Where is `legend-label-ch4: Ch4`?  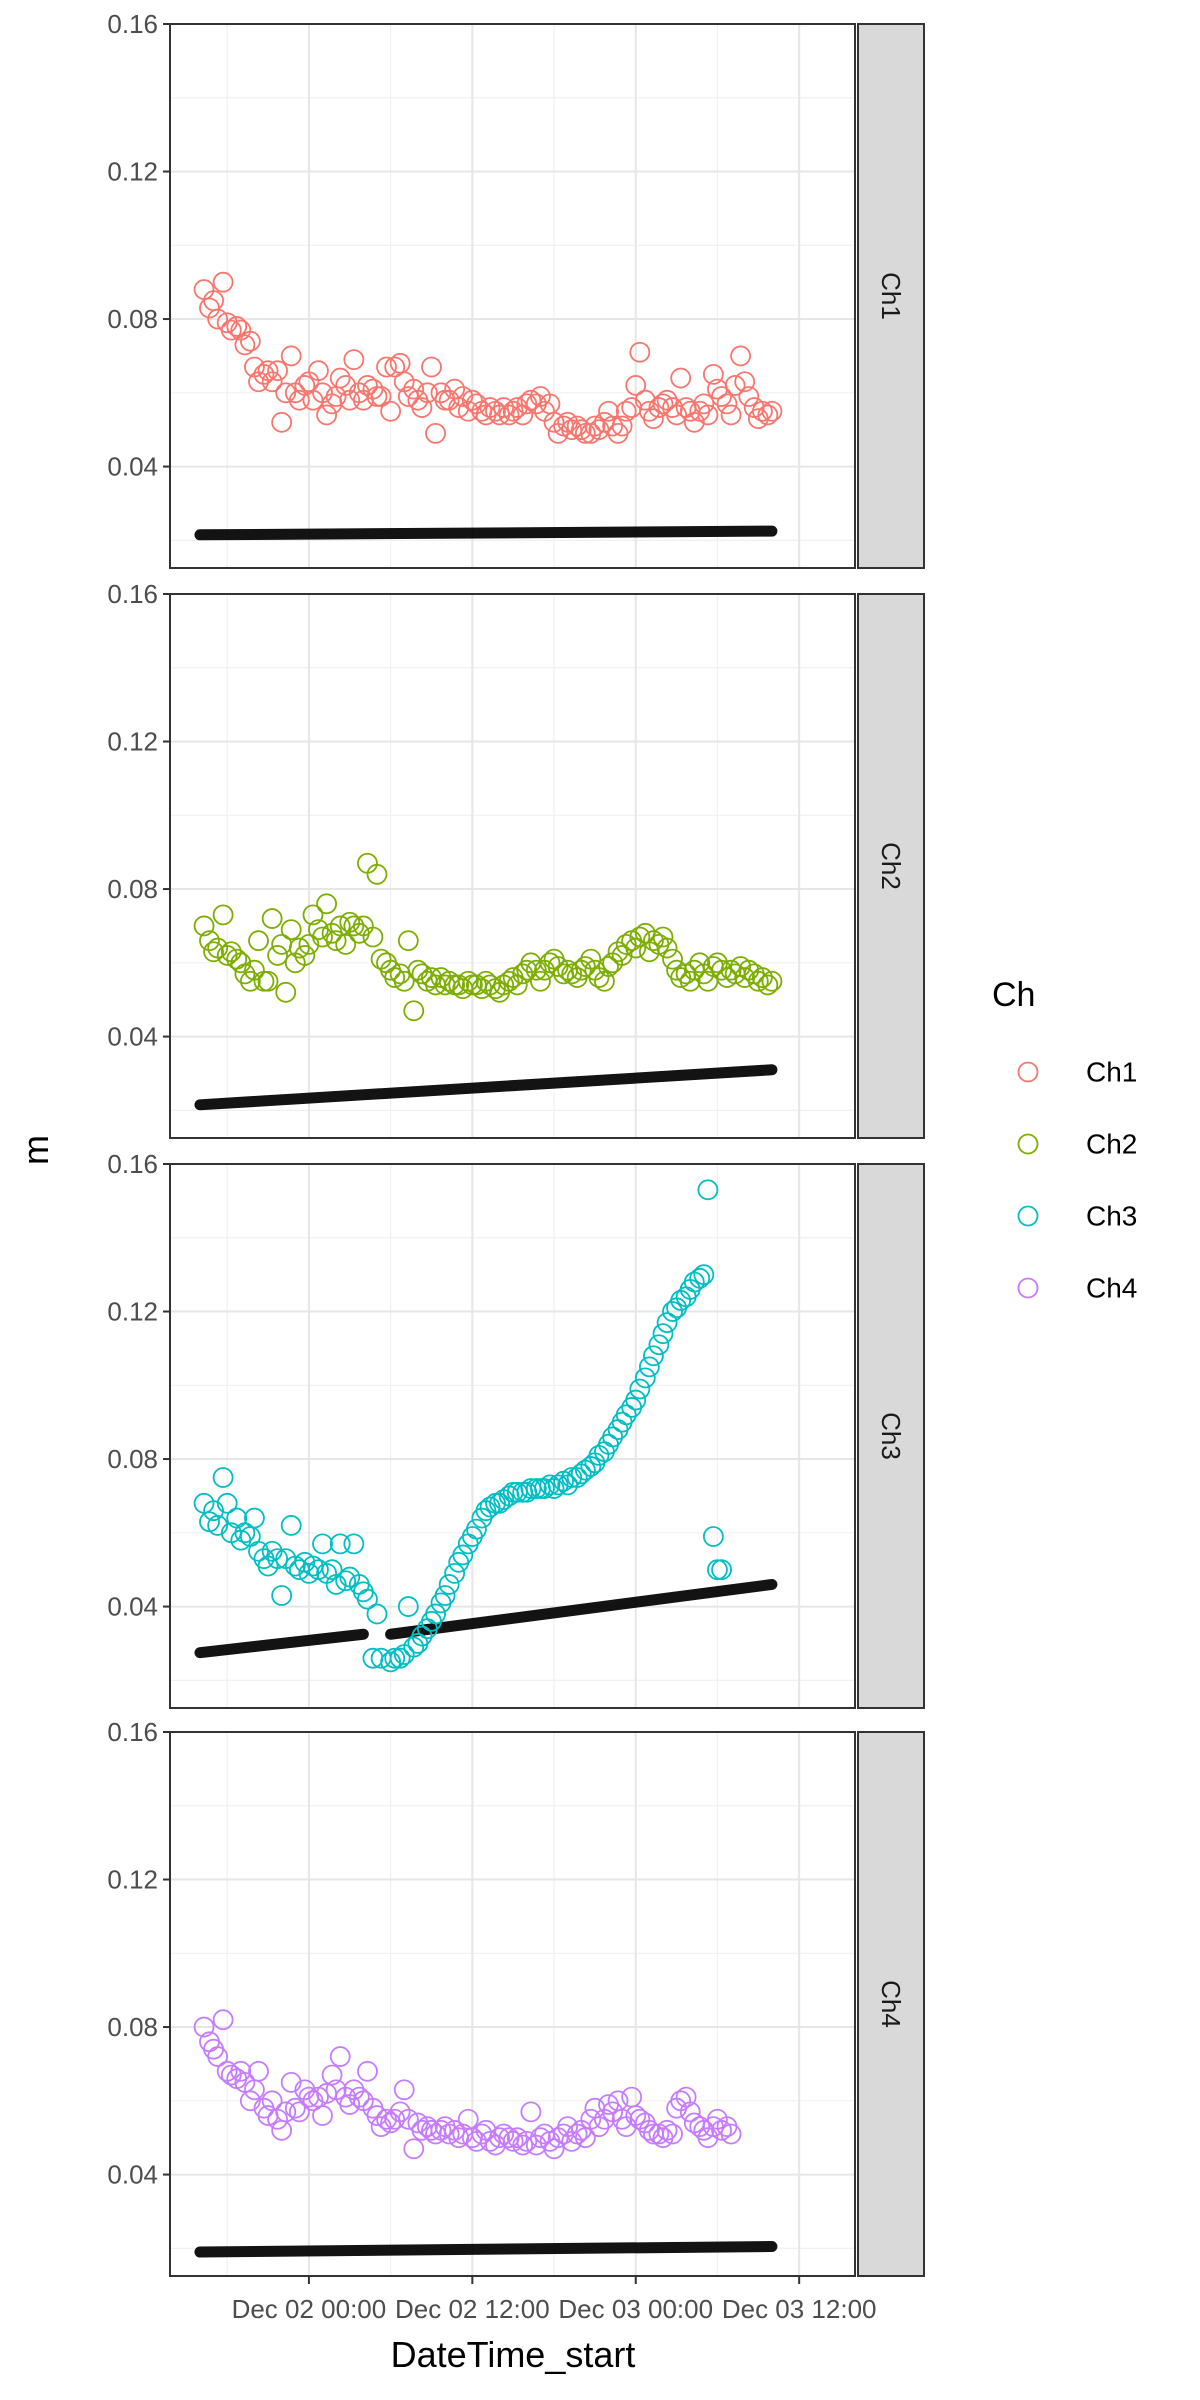 legend-label-ch4: Ch4 is located at coordinates (1111, 1288).